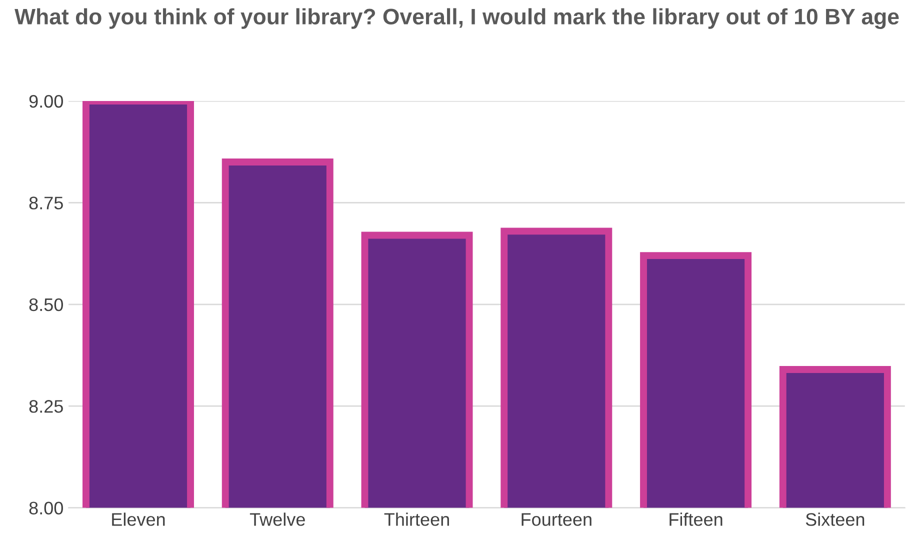  What do you see at coordinates (557, 519) in the screenshot?
I see `x-tick-label: Fourteen` at bounding box center [557, 519].